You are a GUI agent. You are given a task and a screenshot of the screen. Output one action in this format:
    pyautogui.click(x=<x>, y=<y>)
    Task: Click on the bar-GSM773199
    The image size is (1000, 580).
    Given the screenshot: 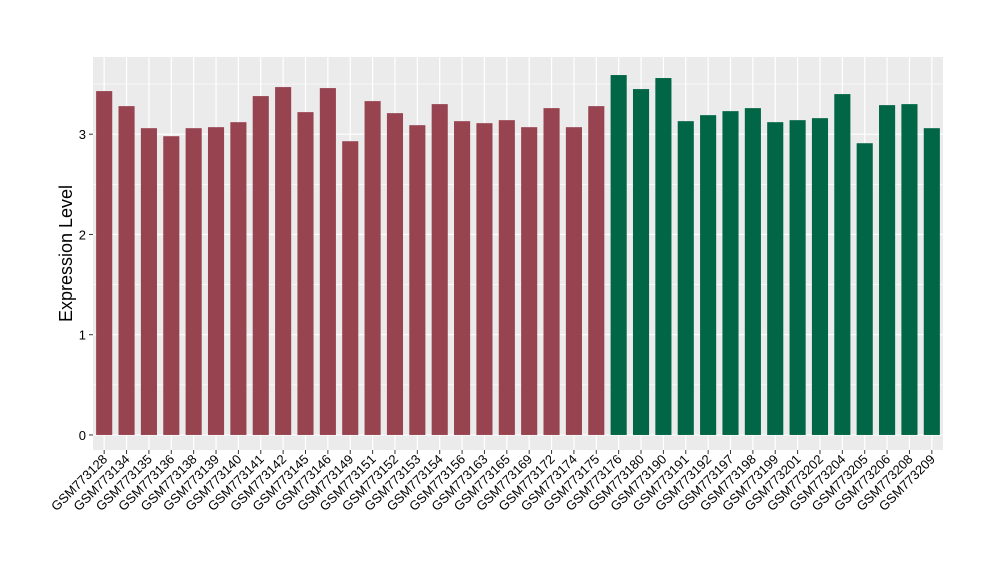 What is the action you would take?
    pyautogui.click(x=775, y=278)
    